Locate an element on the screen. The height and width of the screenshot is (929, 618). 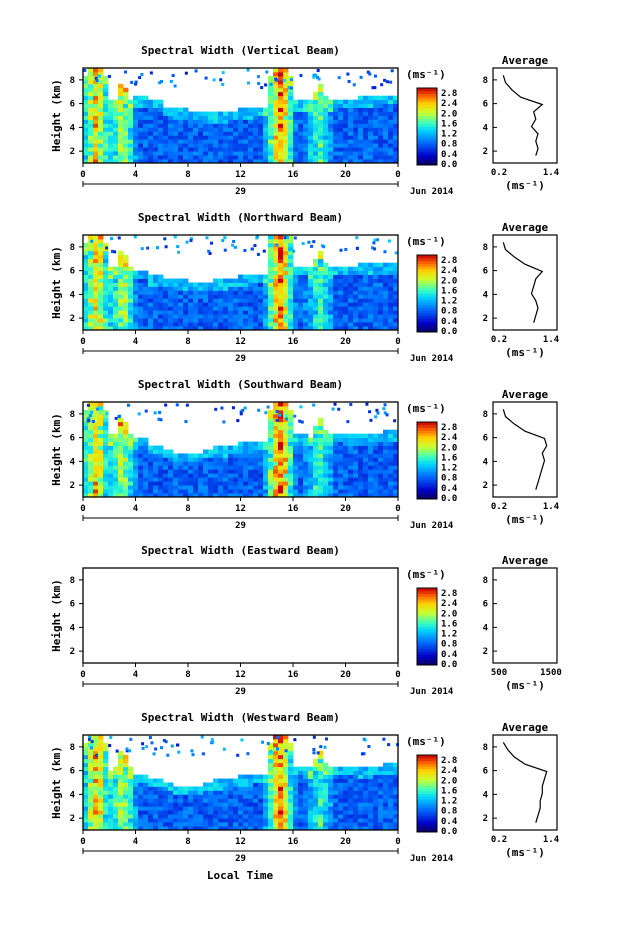
x-tick-label: 12 is located at coordinates (240, 509).